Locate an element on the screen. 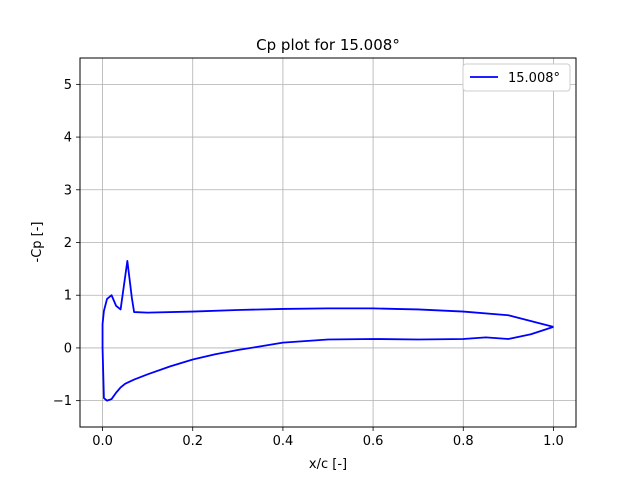 The width and height of the screenshot is (640, 480). legend-box is located at coordinates (516, 77).